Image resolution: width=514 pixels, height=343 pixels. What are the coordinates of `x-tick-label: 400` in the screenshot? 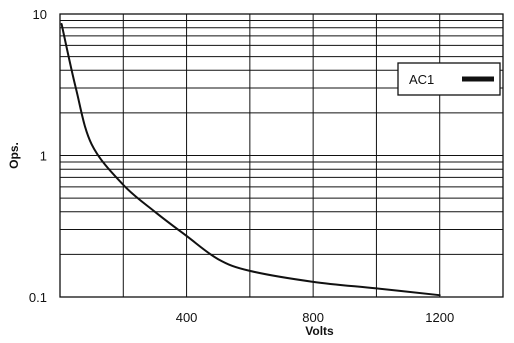 It's located at (187, 317).